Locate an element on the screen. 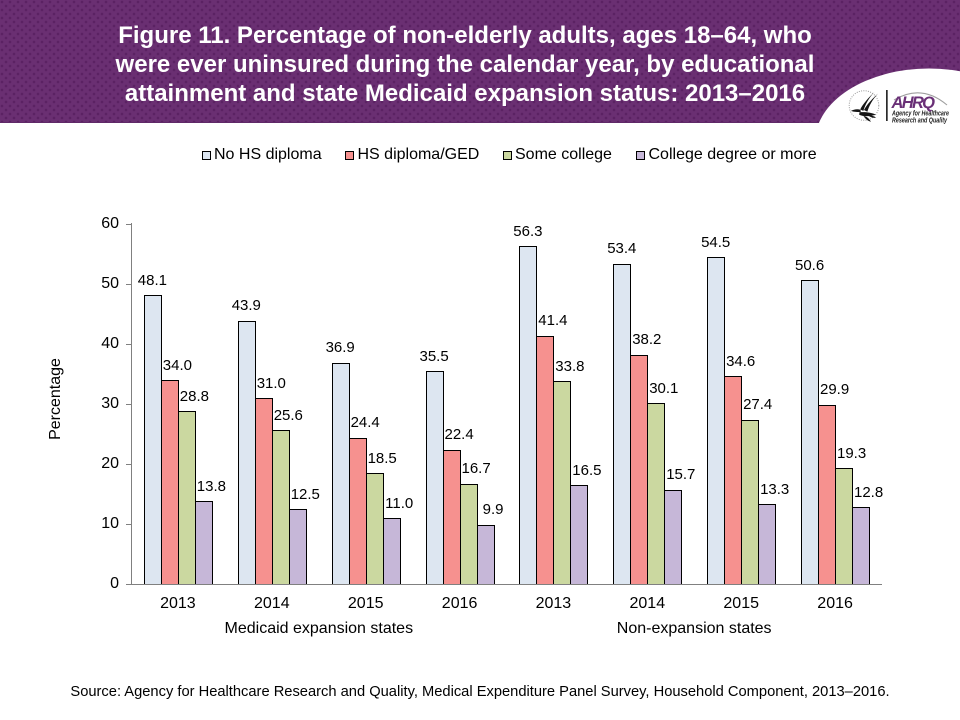 This screenshot has width=960, height=720. svg-text: AHRQ is located at coordinates (913, 103).